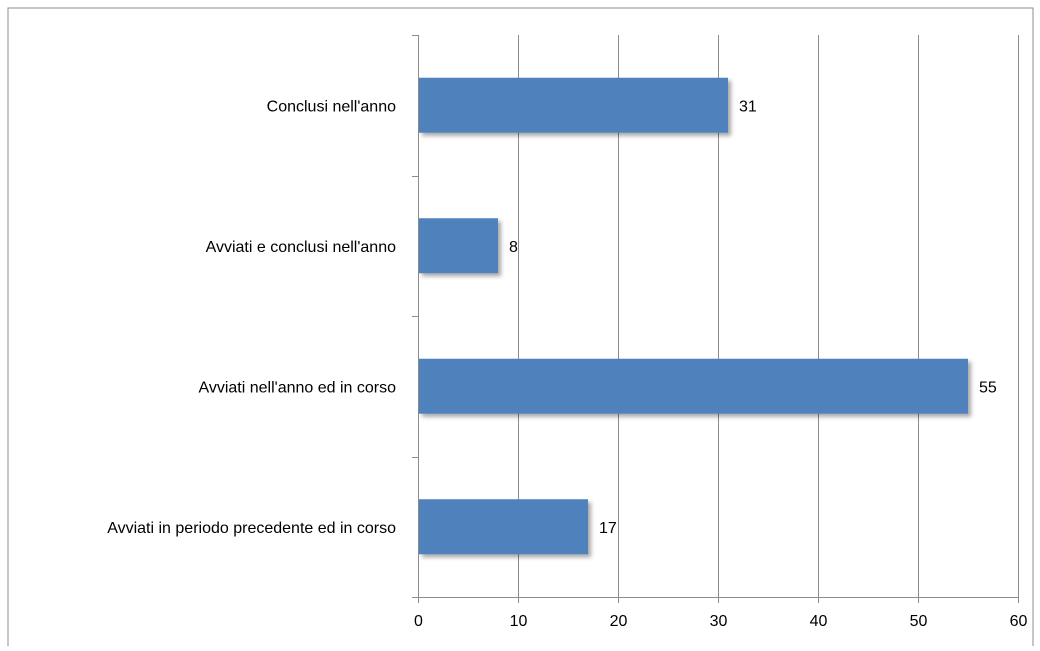 The image size is (1040, 651). What do you see at coordinates (331, 106) in the screenshot?
I see `category-label: Conclusi nell'anno` at bounding box center [331, 106].